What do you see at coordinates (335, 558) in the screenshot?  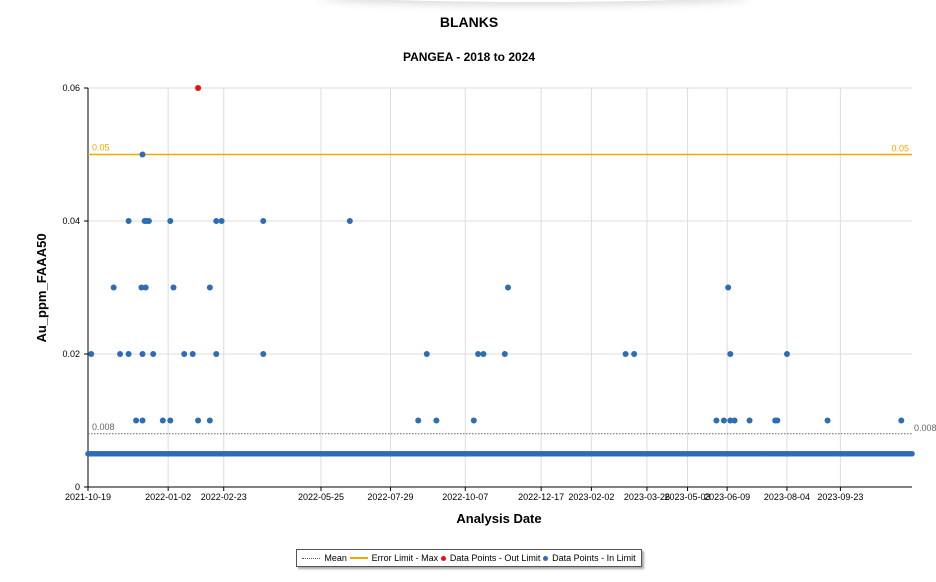 I see `legend-label-mean: Mean` at bounding box center [335, 558].